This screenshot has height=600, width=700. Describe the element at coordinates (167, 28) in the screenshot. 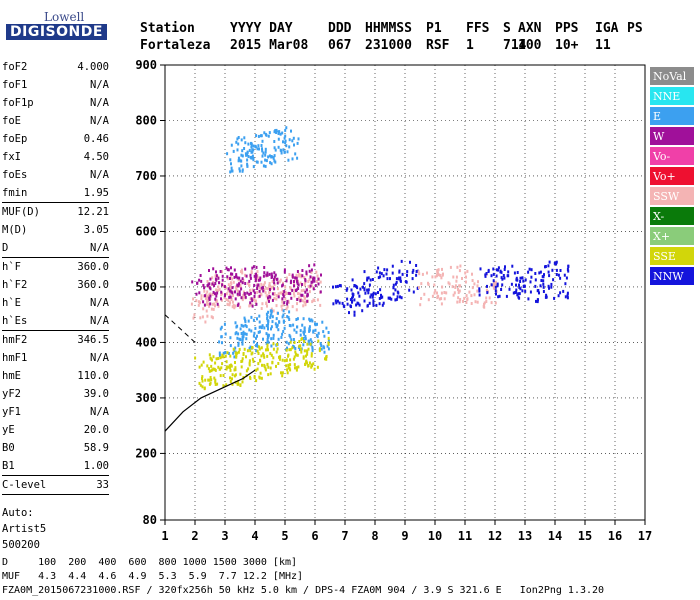

I see `header-labels-0: Station` at that location.